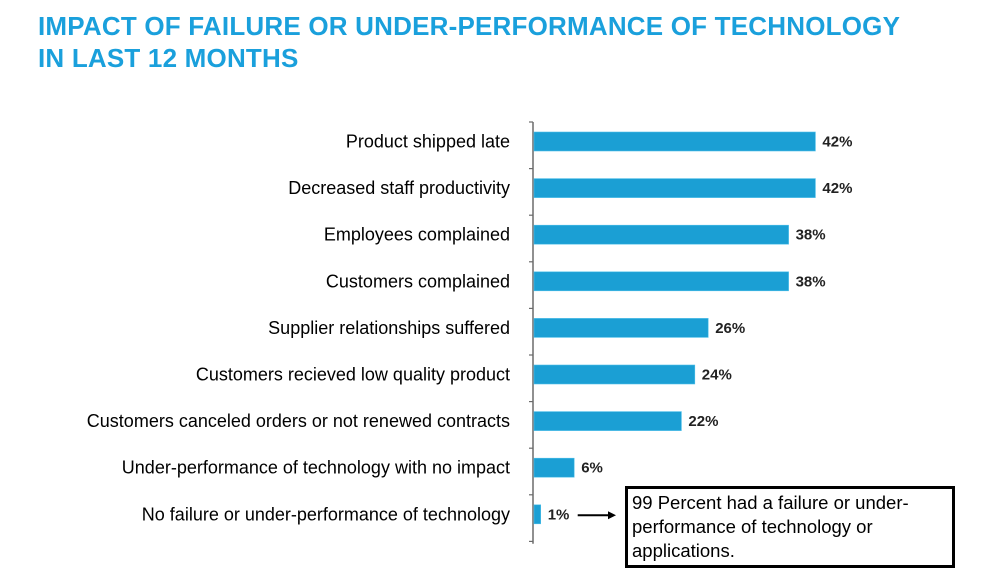 This screenshot has width=994, height=576. Describe the element at coordinates (592, 468) in the screenshot. I see `value-label-8: 6%` at that location.